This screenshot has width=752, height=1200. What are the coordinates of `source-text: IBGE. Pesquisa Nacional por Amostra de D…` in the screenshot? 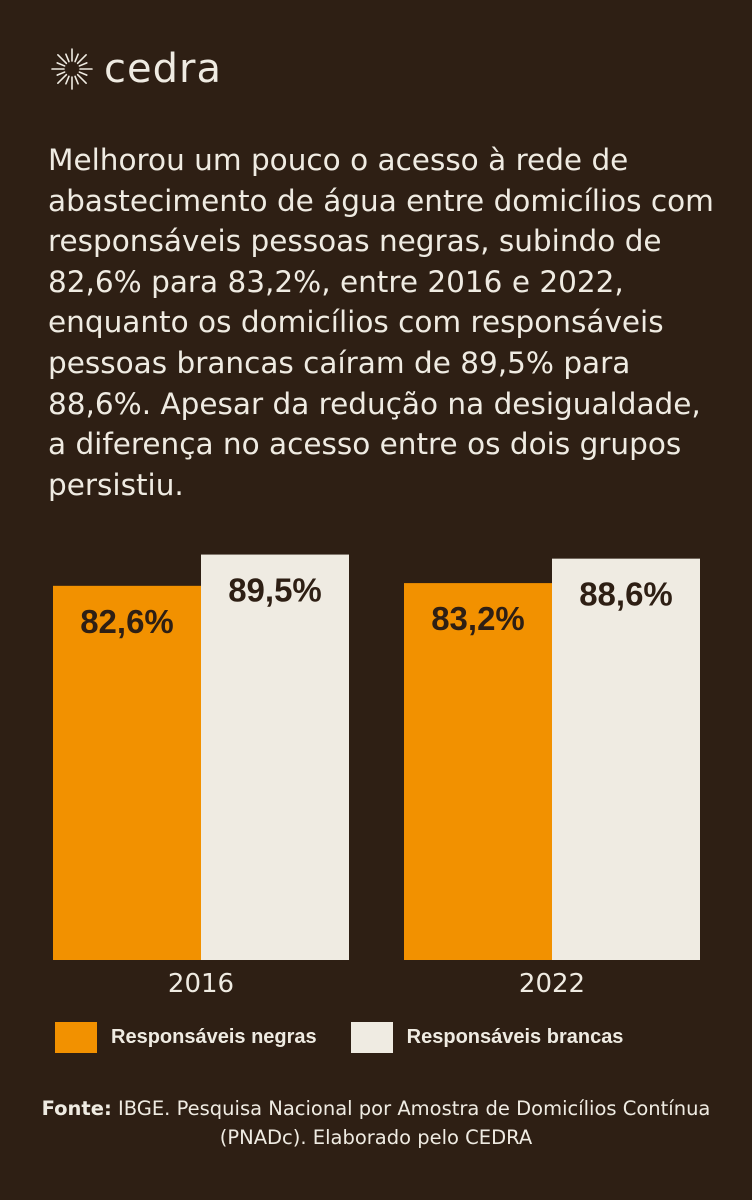 It's located at (411, 1123).